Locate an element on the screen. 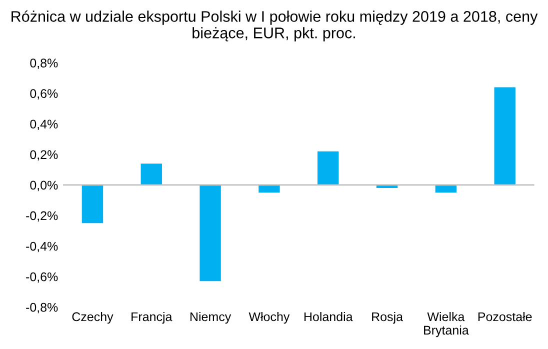  y-tick-label: -0,8% is located at coordinates (42, 308).